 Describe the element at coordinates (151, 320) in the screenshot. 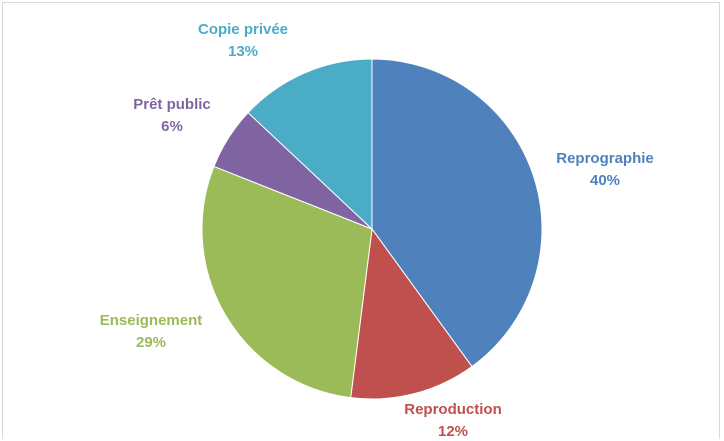

I see `slice-label-enseignement: Enseignement` at that location.